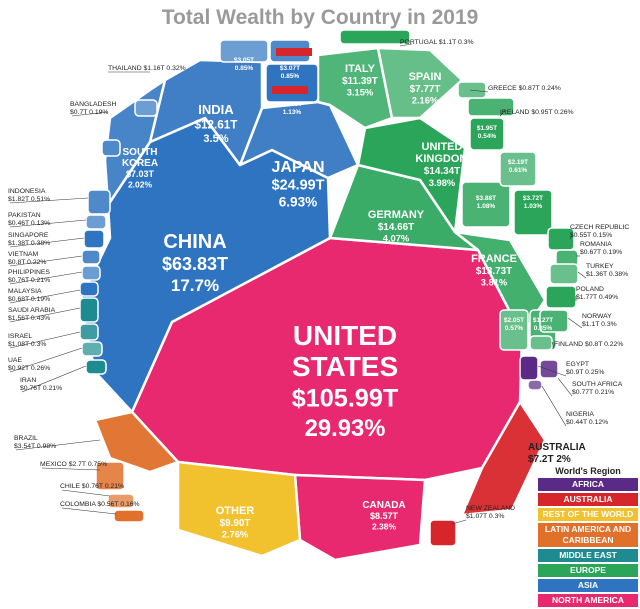  I want to click on callout-poland: POLAND$1.77T 0.49%, so click(596, 293).